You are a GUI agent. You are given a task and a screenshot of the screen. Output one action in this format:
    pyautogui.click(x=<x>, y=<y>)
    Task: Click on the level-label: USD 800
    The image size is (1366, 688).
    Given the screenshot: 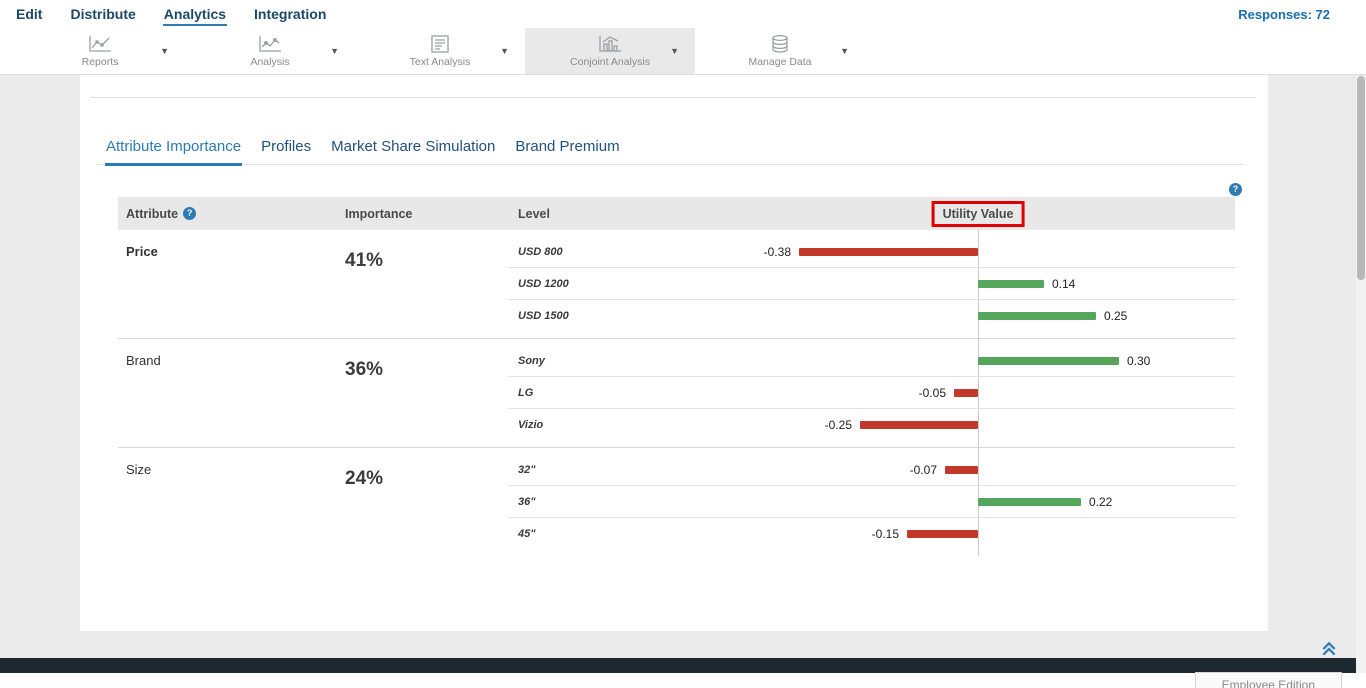 What is the action you would take?
    pyautogui.click(x=540, y=251)
    